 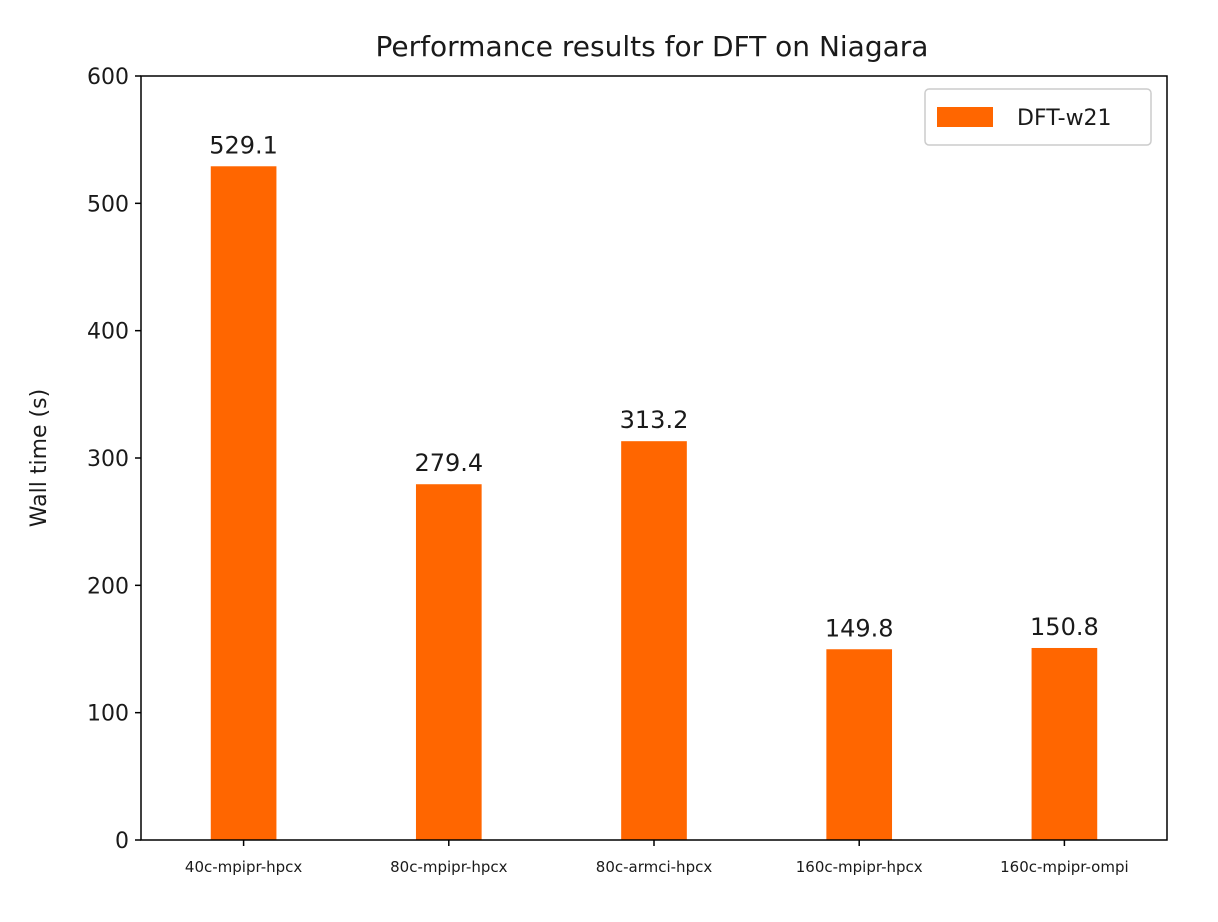 What do you see at coordinates (108, 459) in the screenshot?
I see `y-tick-label-300: 300` at bounding box center [108, 459].